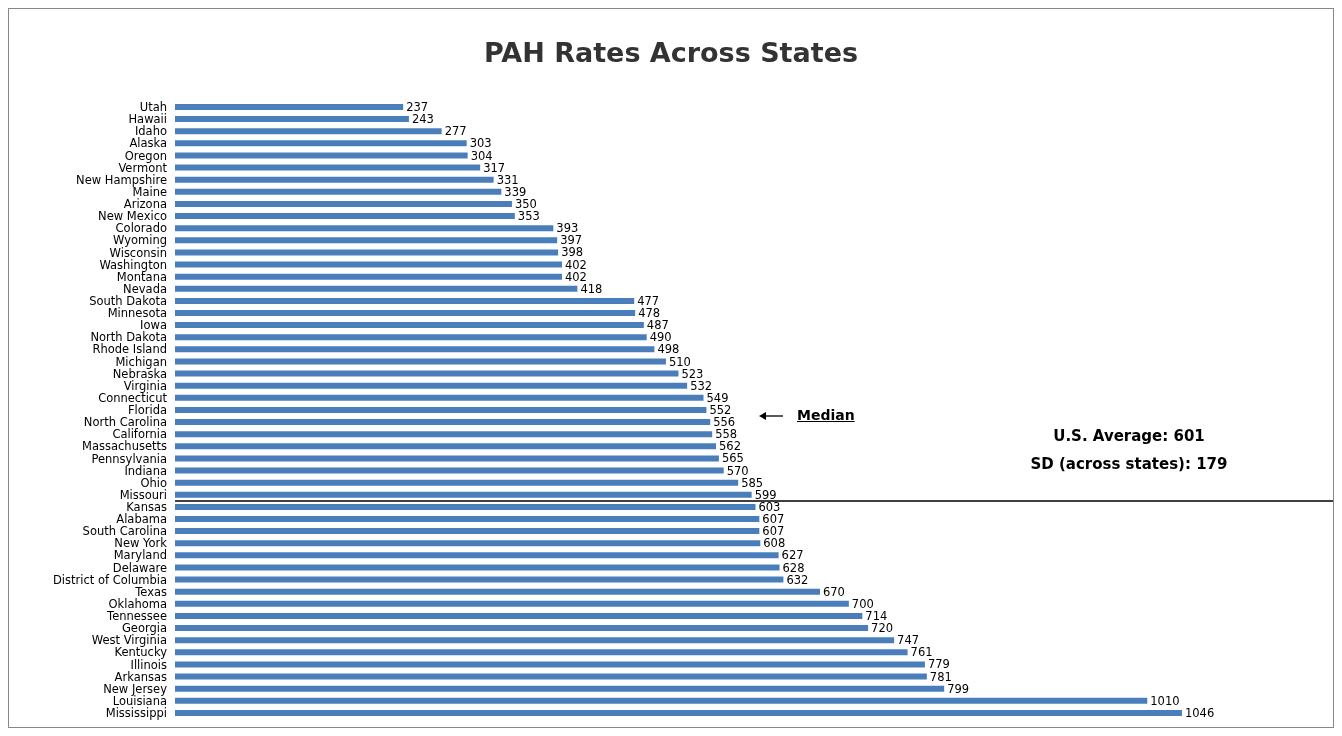 The width and height of the screenshot is (1342, 736). Describe the element at coordinates (148, 143) in the screenshot. I see `y-tick-label: Alaska` at that location.